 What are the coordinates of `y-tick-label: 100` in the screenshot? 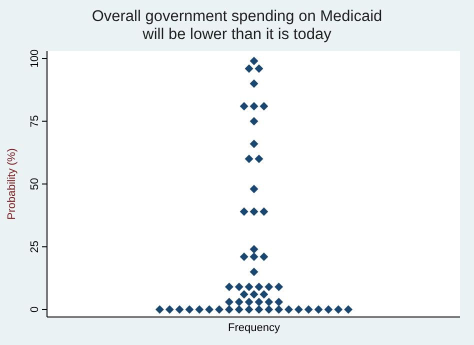 It's located at (35, 58).